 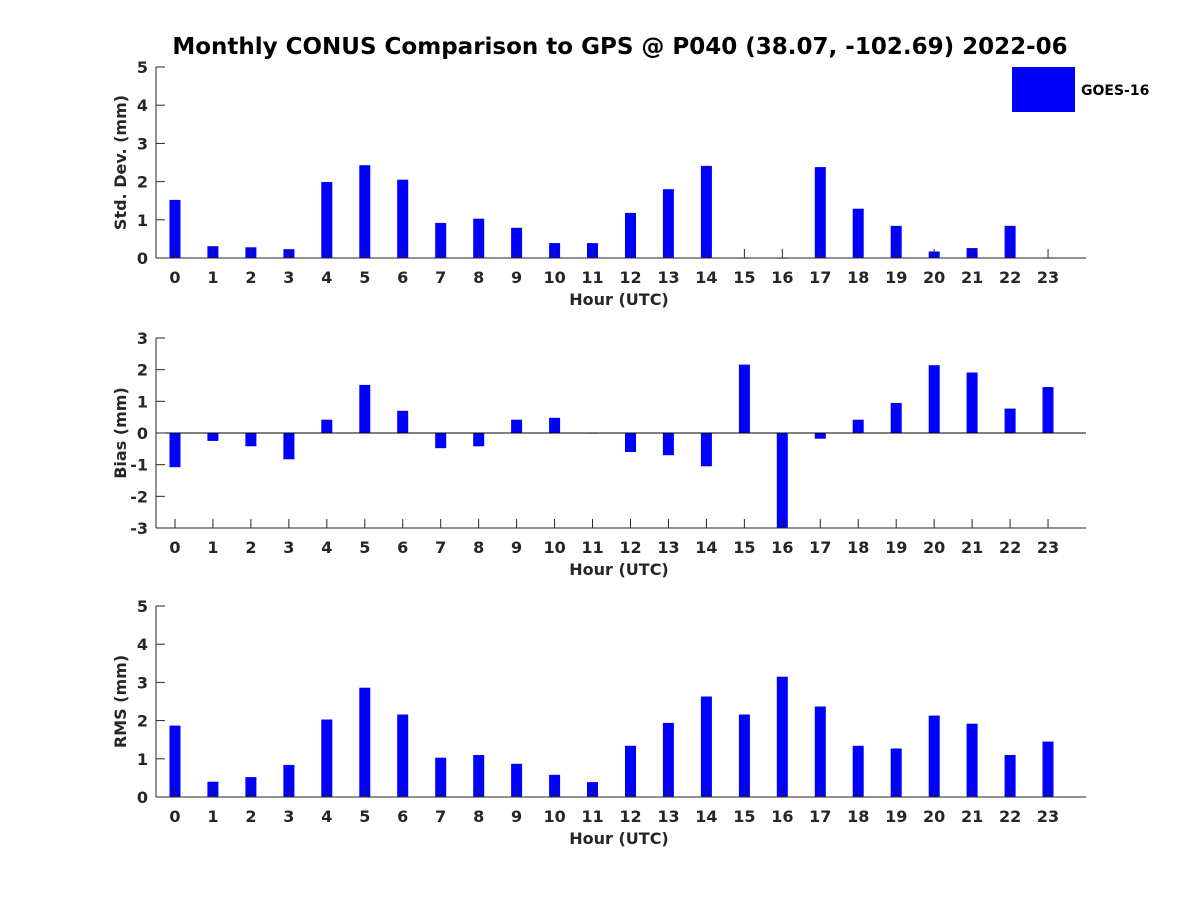 I want to click on bias-xtick-label: 19, so click(x=896, y=547).